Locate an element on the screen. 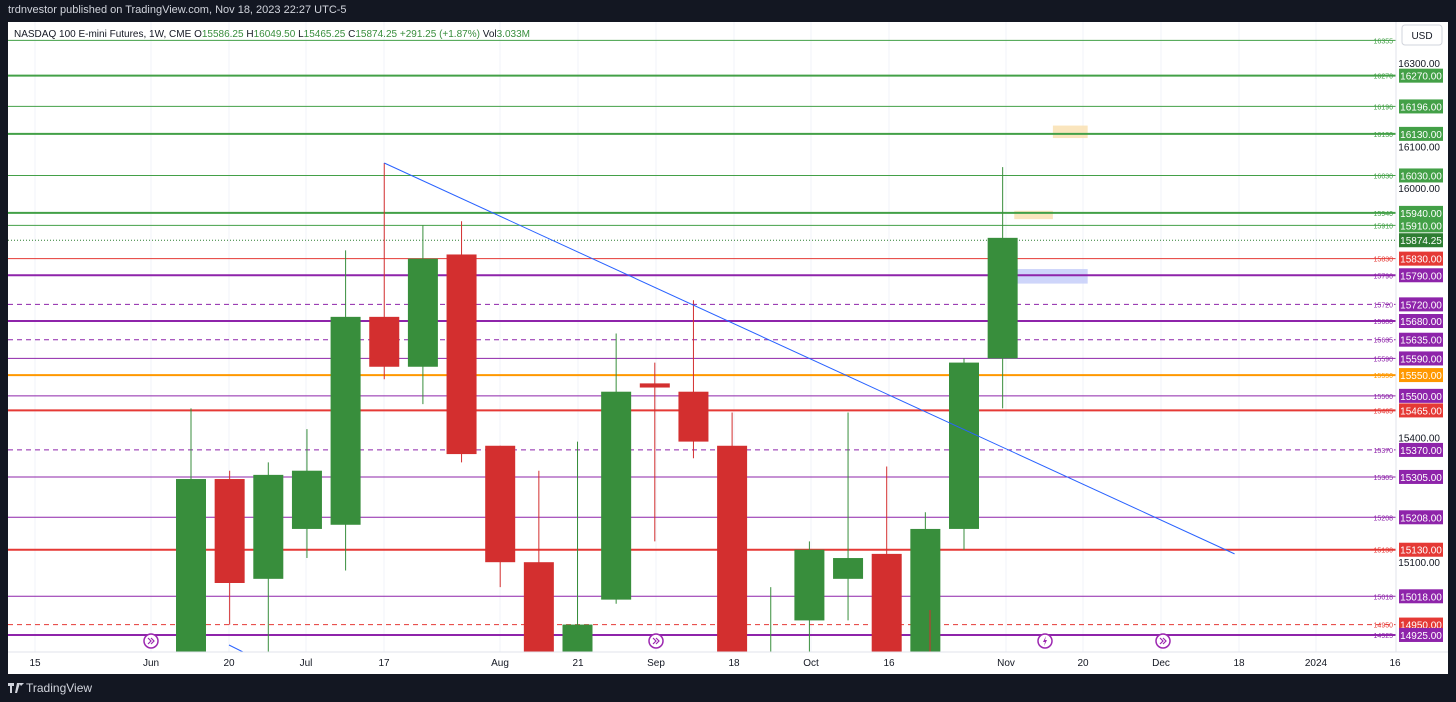 This screenshot has width=1456, height=702. level-value-label: 15590 is located at coordinates (1384, 359).